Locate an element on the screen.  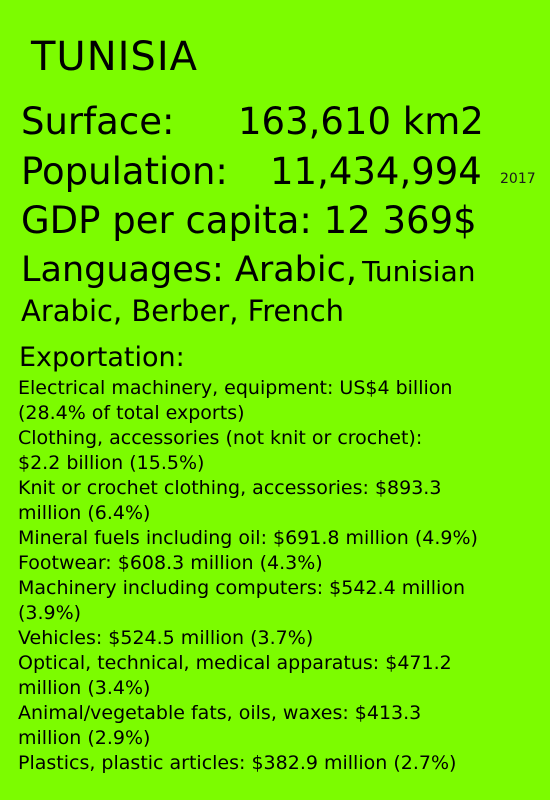
population-label: Population: is located at coordinates (124, 171).